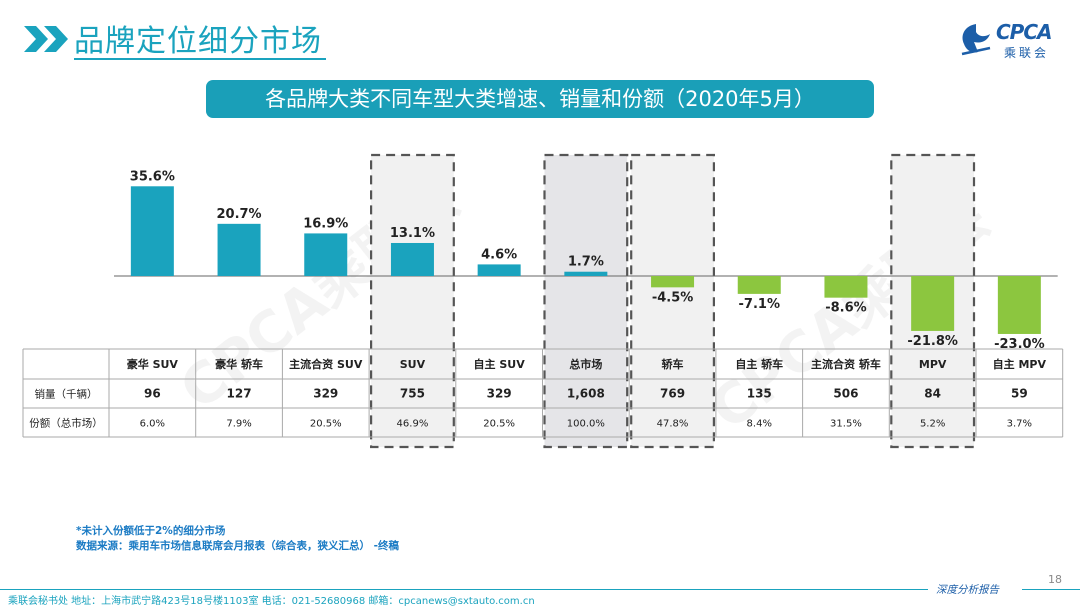 The image size is (1080, 608). I want to click on table-cell-0-10: 59, so click(1019, 394).